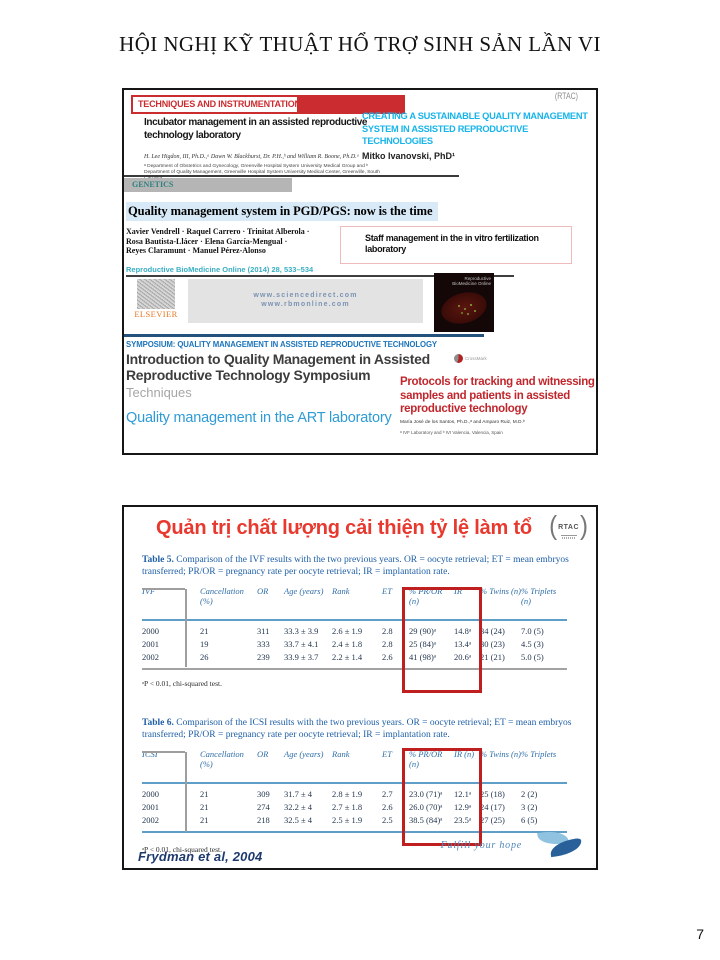 The height and width of the screenshot is (960, 720). Describe the element at coordinates (215, 104) in the screenshot. I see `techniques-banner: TECHNIQUES AND INSTRUMENTATION` at that location.